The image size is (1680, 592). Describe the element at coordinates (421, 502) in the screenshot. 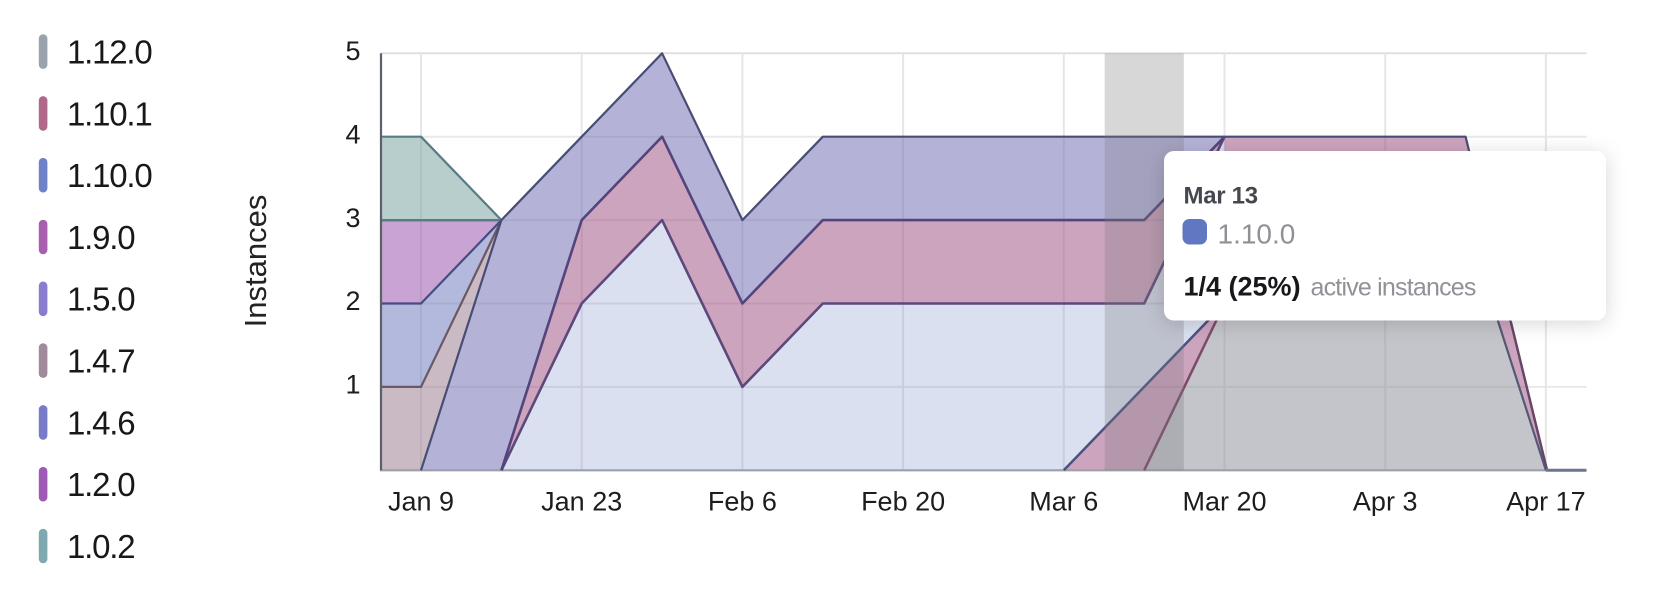

I see `svg-text: Jan 9` at that location.